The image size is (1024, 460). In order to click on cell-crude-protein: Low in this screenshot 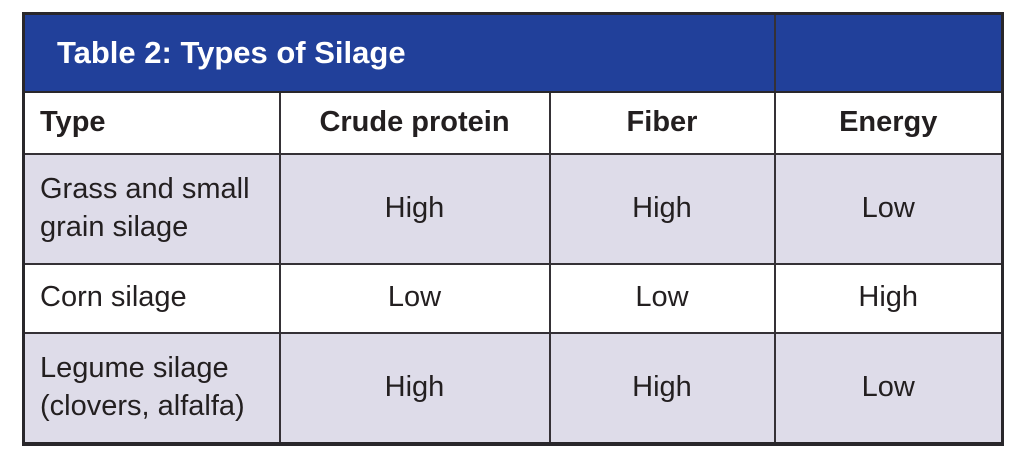, I will do `click(414, 298)`.